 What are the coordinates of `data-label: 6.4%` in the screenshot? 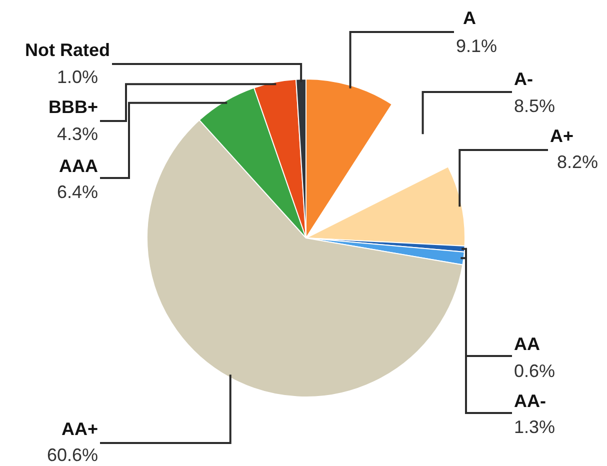 It's located at (77, 192).